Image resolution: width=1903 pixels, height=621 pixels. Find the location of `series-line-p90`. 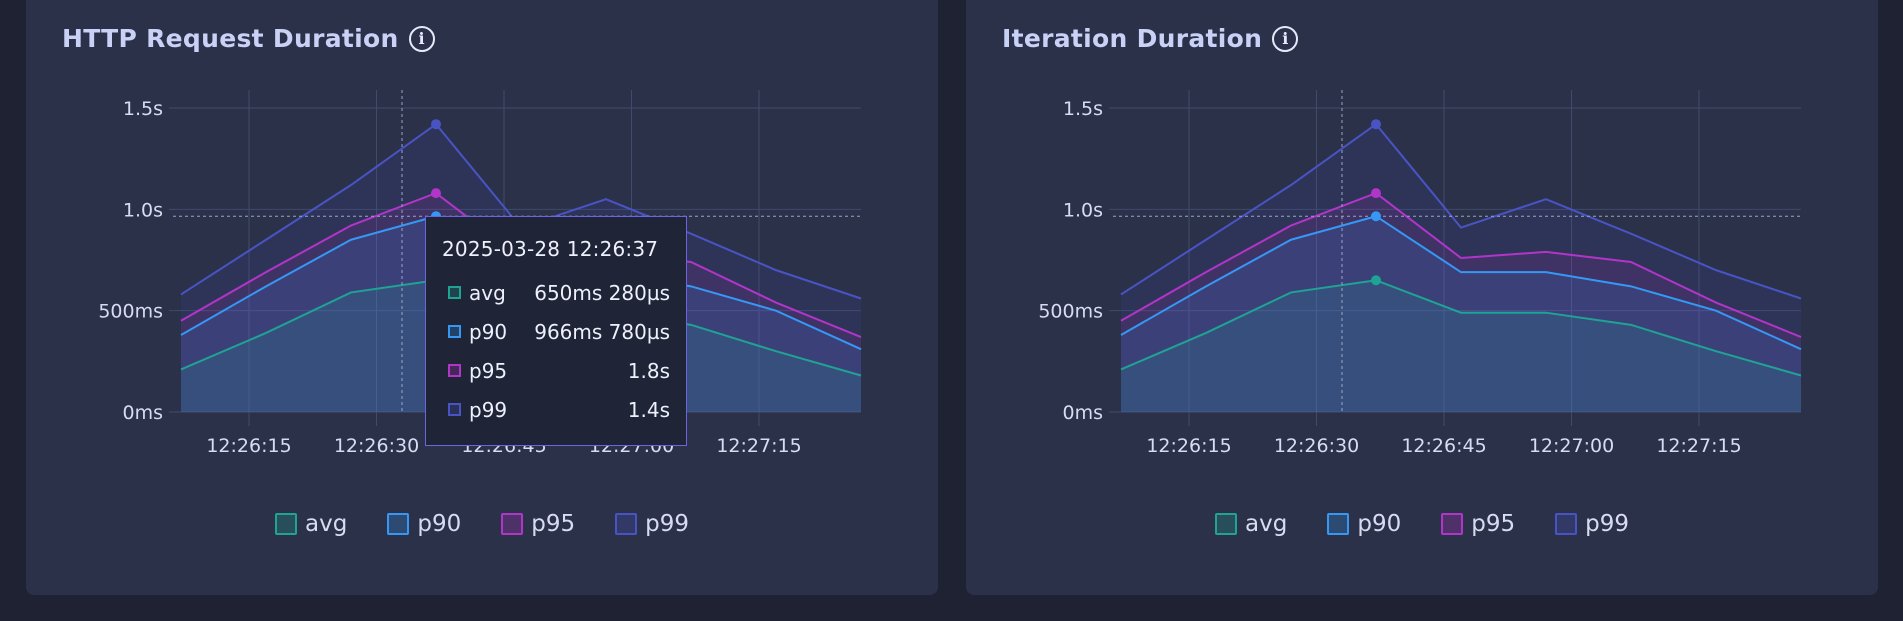

series-line-p90 is located at coordinates (1461, 283).